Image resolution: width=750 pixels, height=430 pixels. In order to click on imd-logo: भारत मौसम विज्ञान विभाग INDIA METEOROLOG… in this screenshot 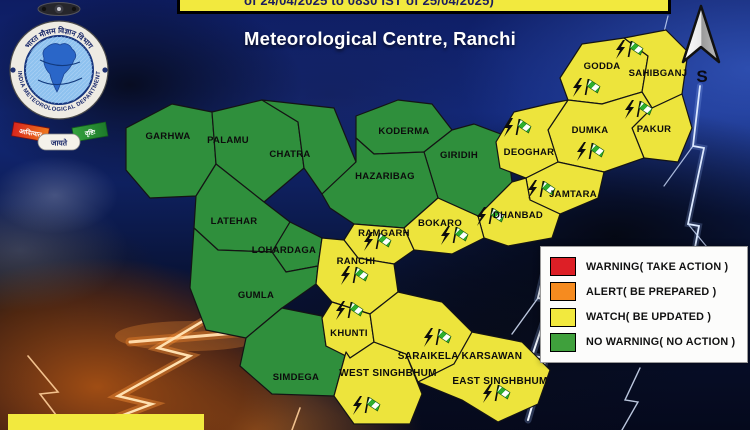, I will do `click(59, 76)`.